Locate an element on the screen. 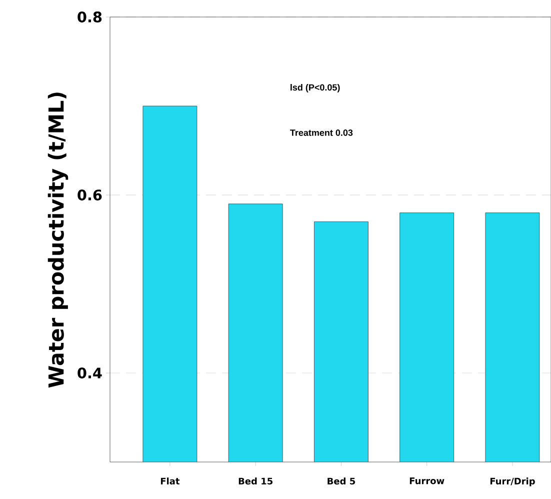  annotation: lsd (P<0.05) is located at coordinates (315, 88).